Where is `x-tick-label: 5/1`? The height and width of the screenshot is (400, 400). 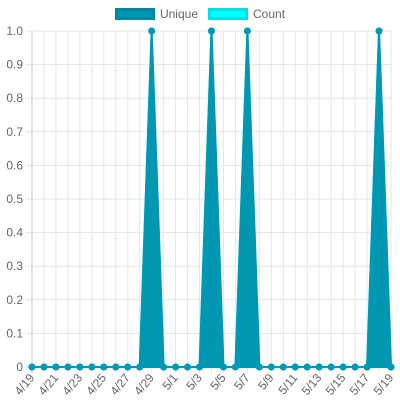
x-tick-label: 5/1 is located at coordinates (170, 382).